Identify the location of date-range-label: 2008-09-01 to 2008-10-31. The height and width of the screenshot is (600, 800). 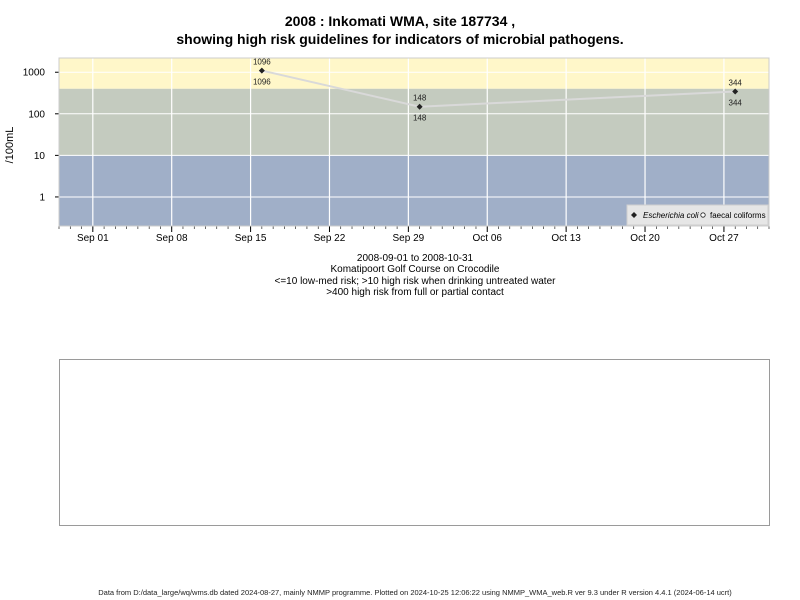
(415, 258).